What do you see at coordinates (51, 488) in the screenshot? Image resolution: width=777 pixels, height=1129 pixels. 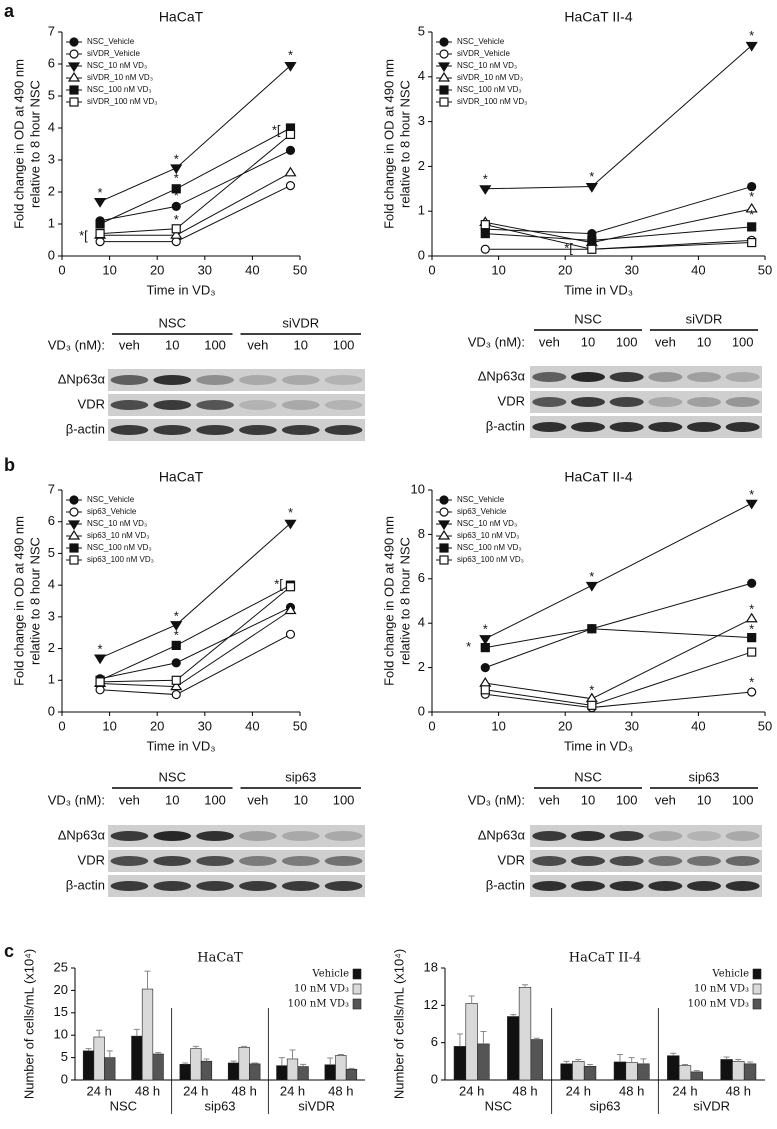 I see `y-tick-label: 7` at bounding box center [51, 488].